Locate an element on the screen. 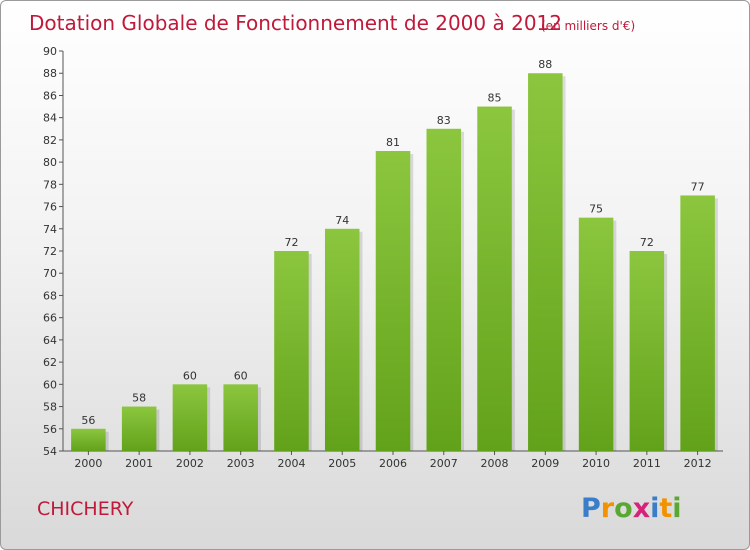  logo-letter: x is located at coordinates (641, 508).